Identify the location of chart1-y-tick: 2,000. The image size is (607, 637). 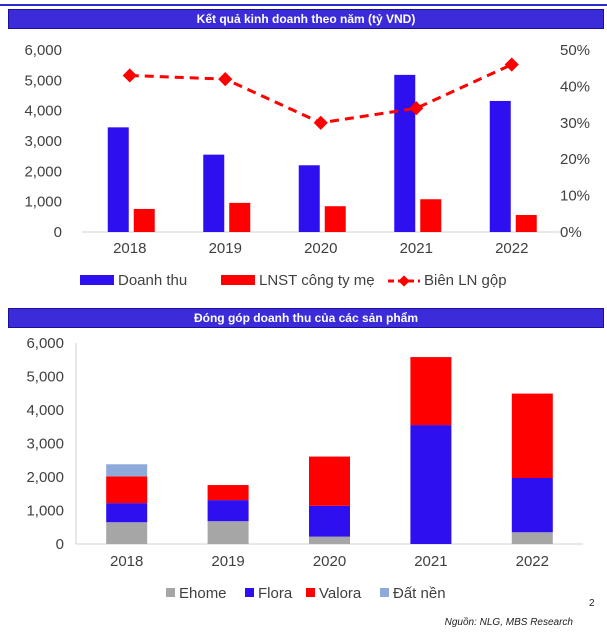
(43, 171).